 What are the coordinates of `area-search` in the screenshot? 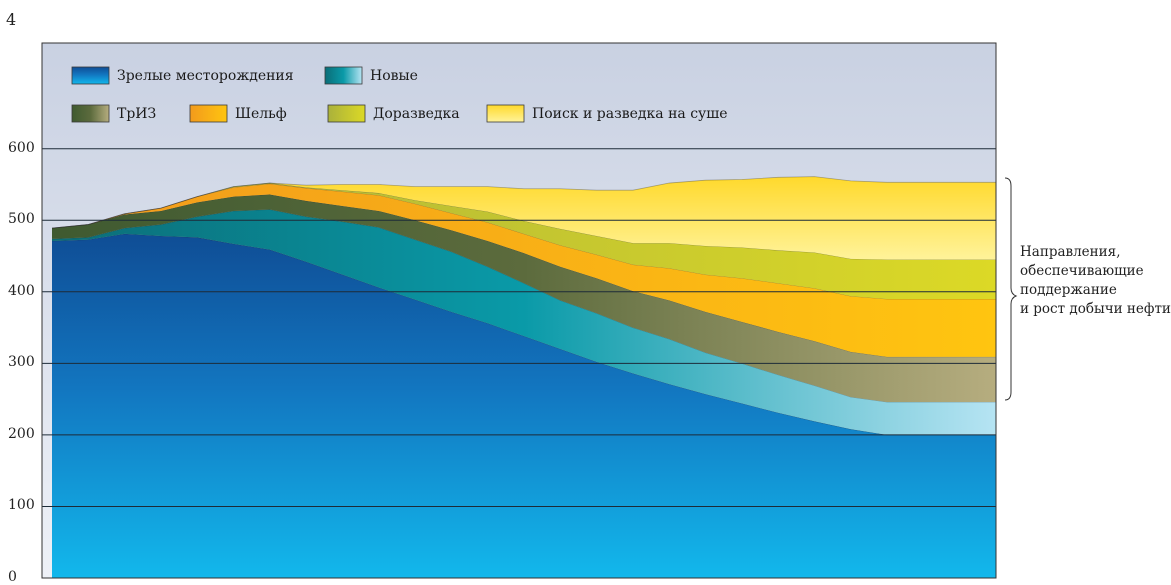 It's located at (524, 218).